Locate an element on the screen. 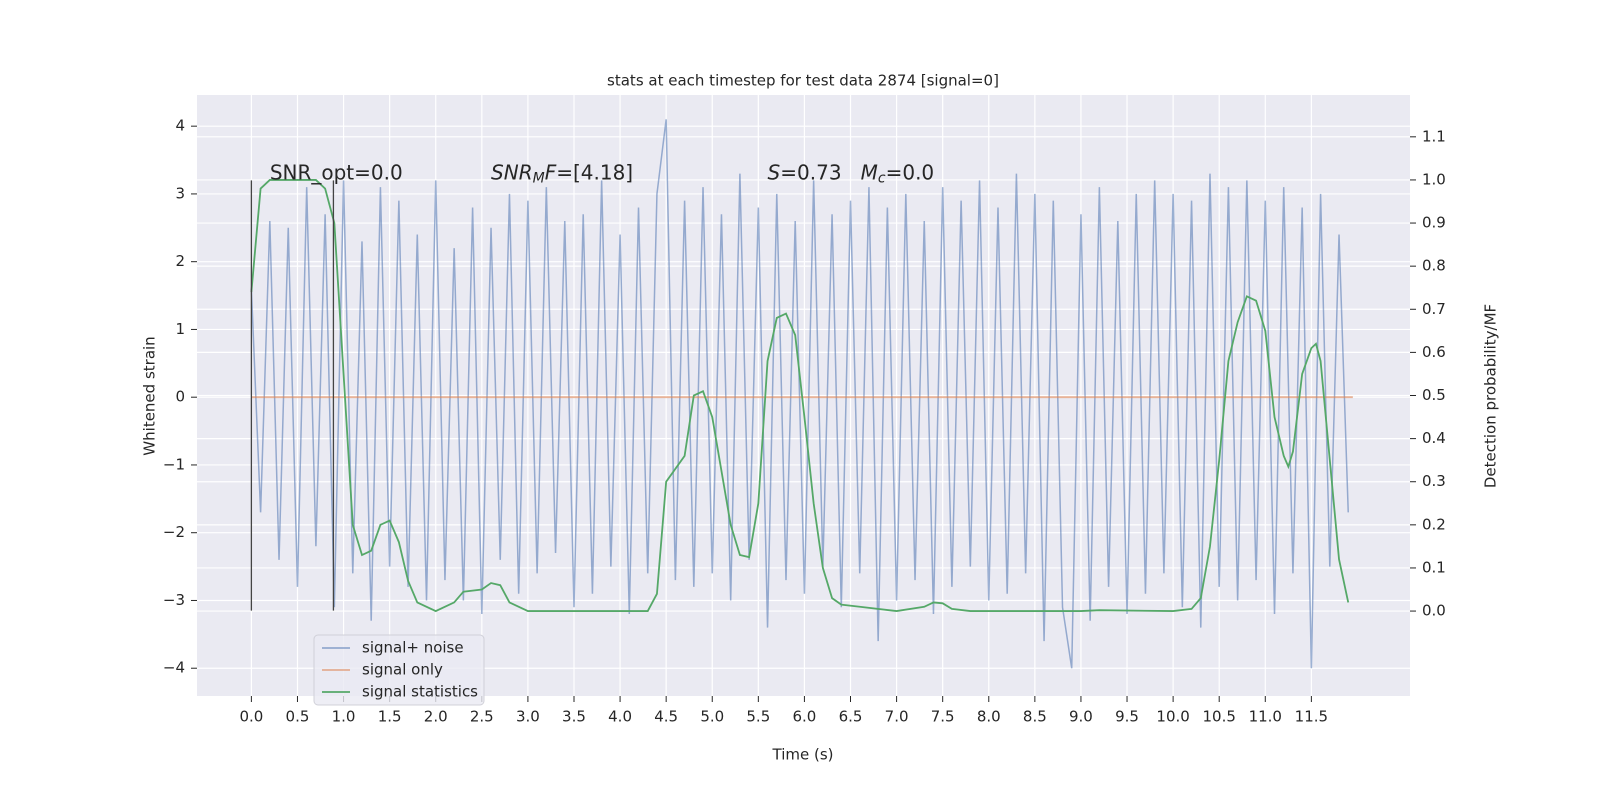  x-tick-label: 1.5 is located at coordinates (390, 717).